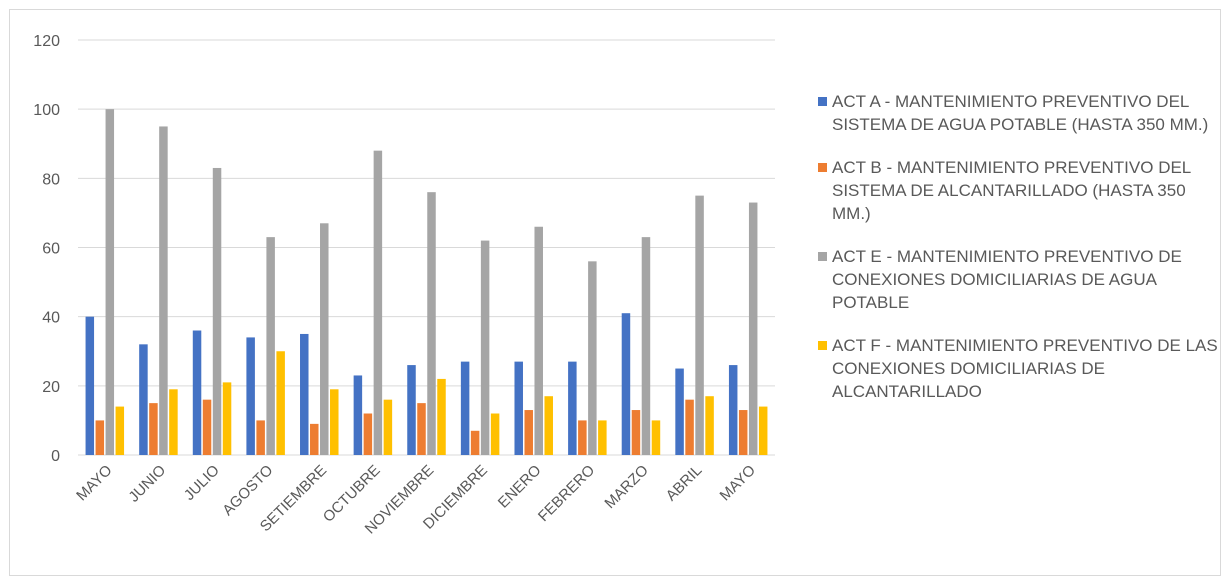 Image resolution: width=1231 pixels, height=586 pixels. I want to click on bar-series-4-marzo, so click(656, 437).